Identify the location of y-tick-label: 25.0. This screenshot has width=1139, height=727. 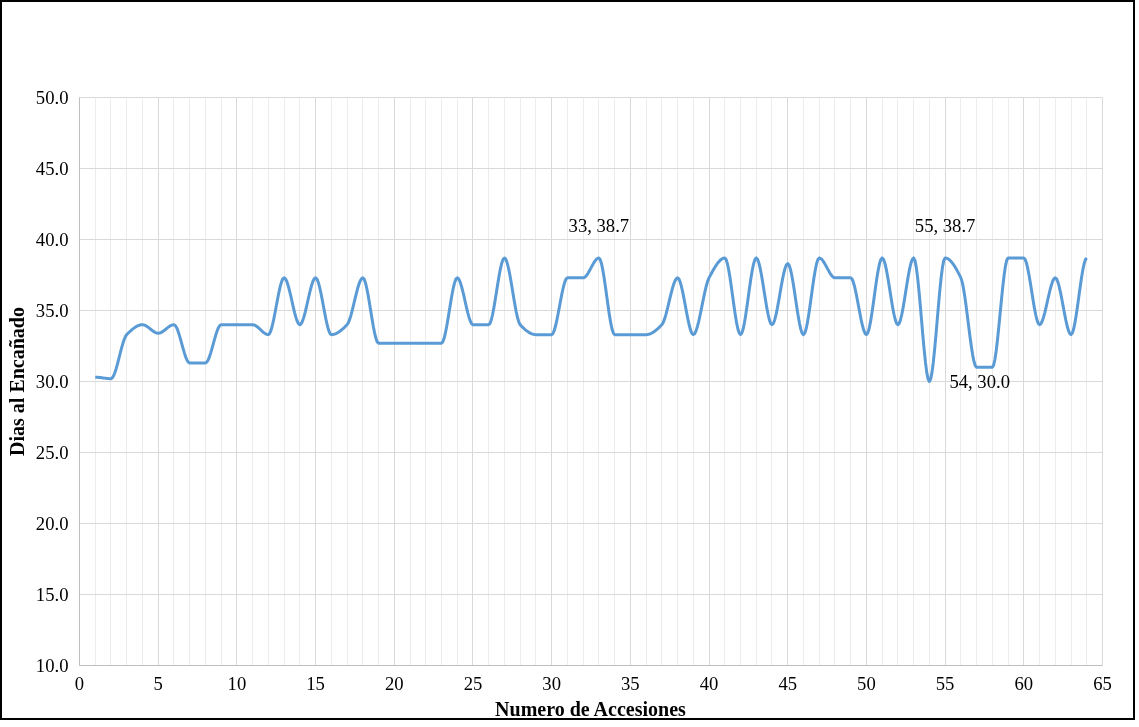
(52, 452).